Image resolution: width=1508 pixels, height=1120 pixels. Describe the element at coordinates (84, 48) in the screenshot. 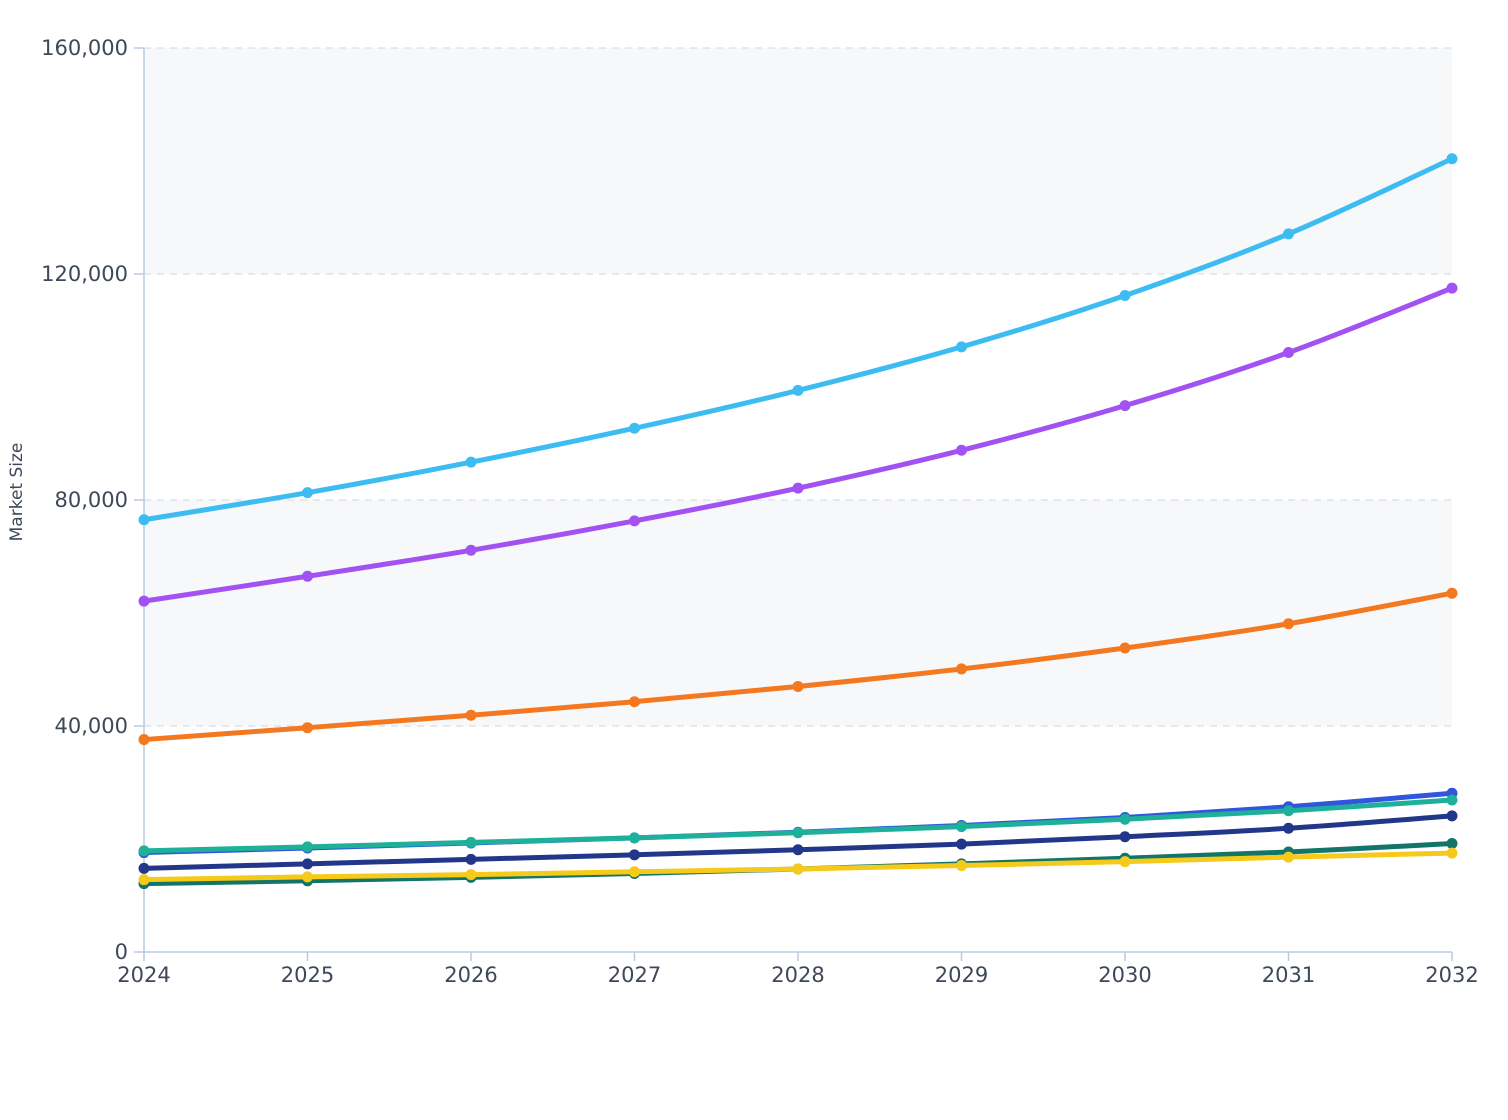

I see `y-tick-label: 160,000` at that location.